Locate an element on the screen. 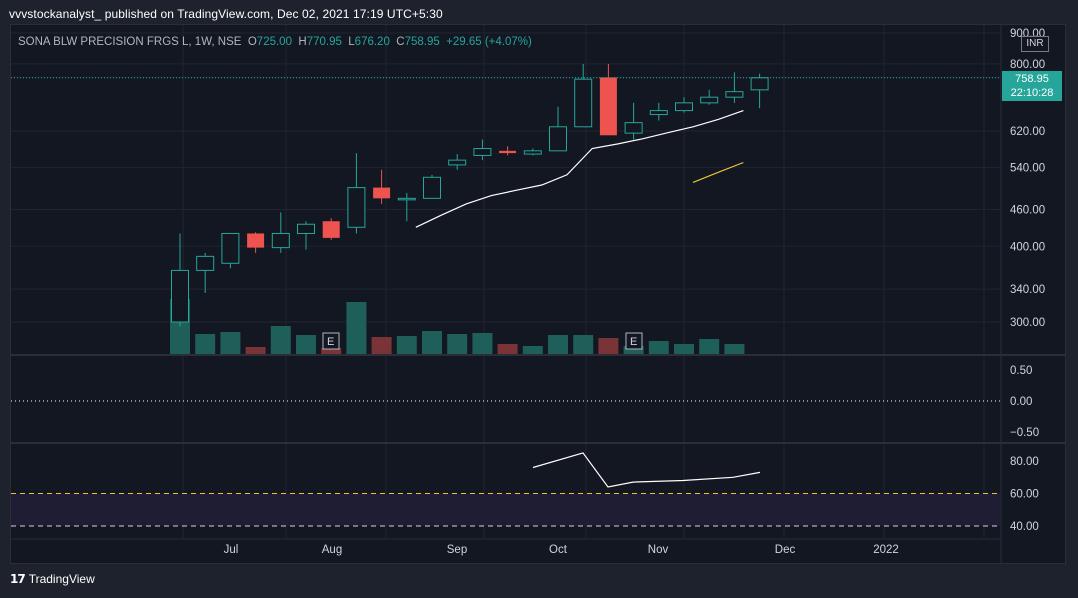 The width and height of the screenshot is (1078, 598). price-tick-label: 340.00 is located at coordinates (1027, 290).